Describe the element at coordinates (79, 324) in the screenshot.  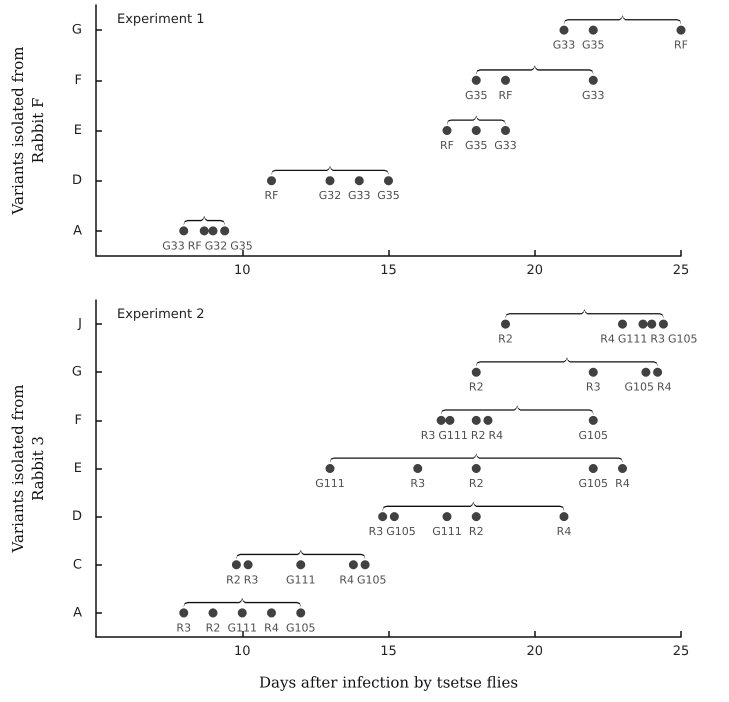
I see `y-tick-label: J` at that location.